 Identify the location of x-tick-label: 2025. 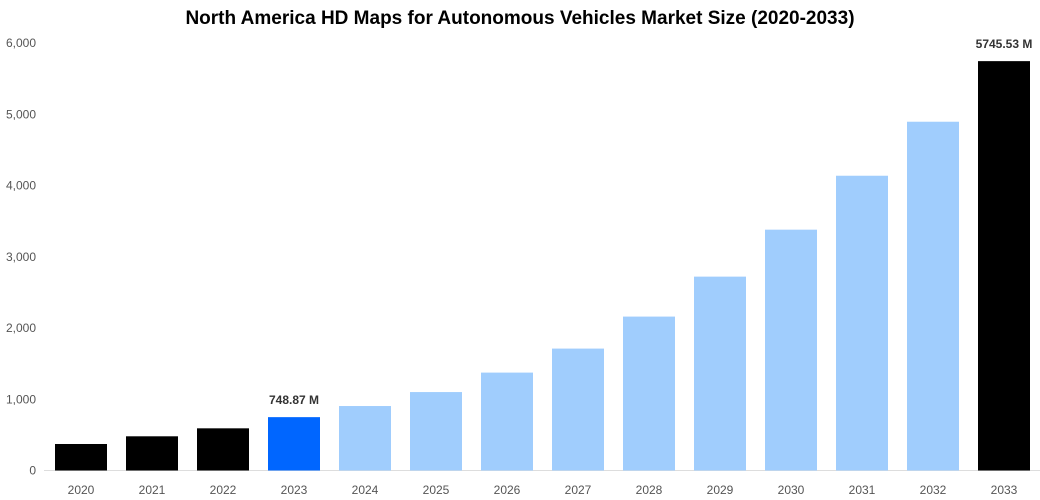
(436, 490).